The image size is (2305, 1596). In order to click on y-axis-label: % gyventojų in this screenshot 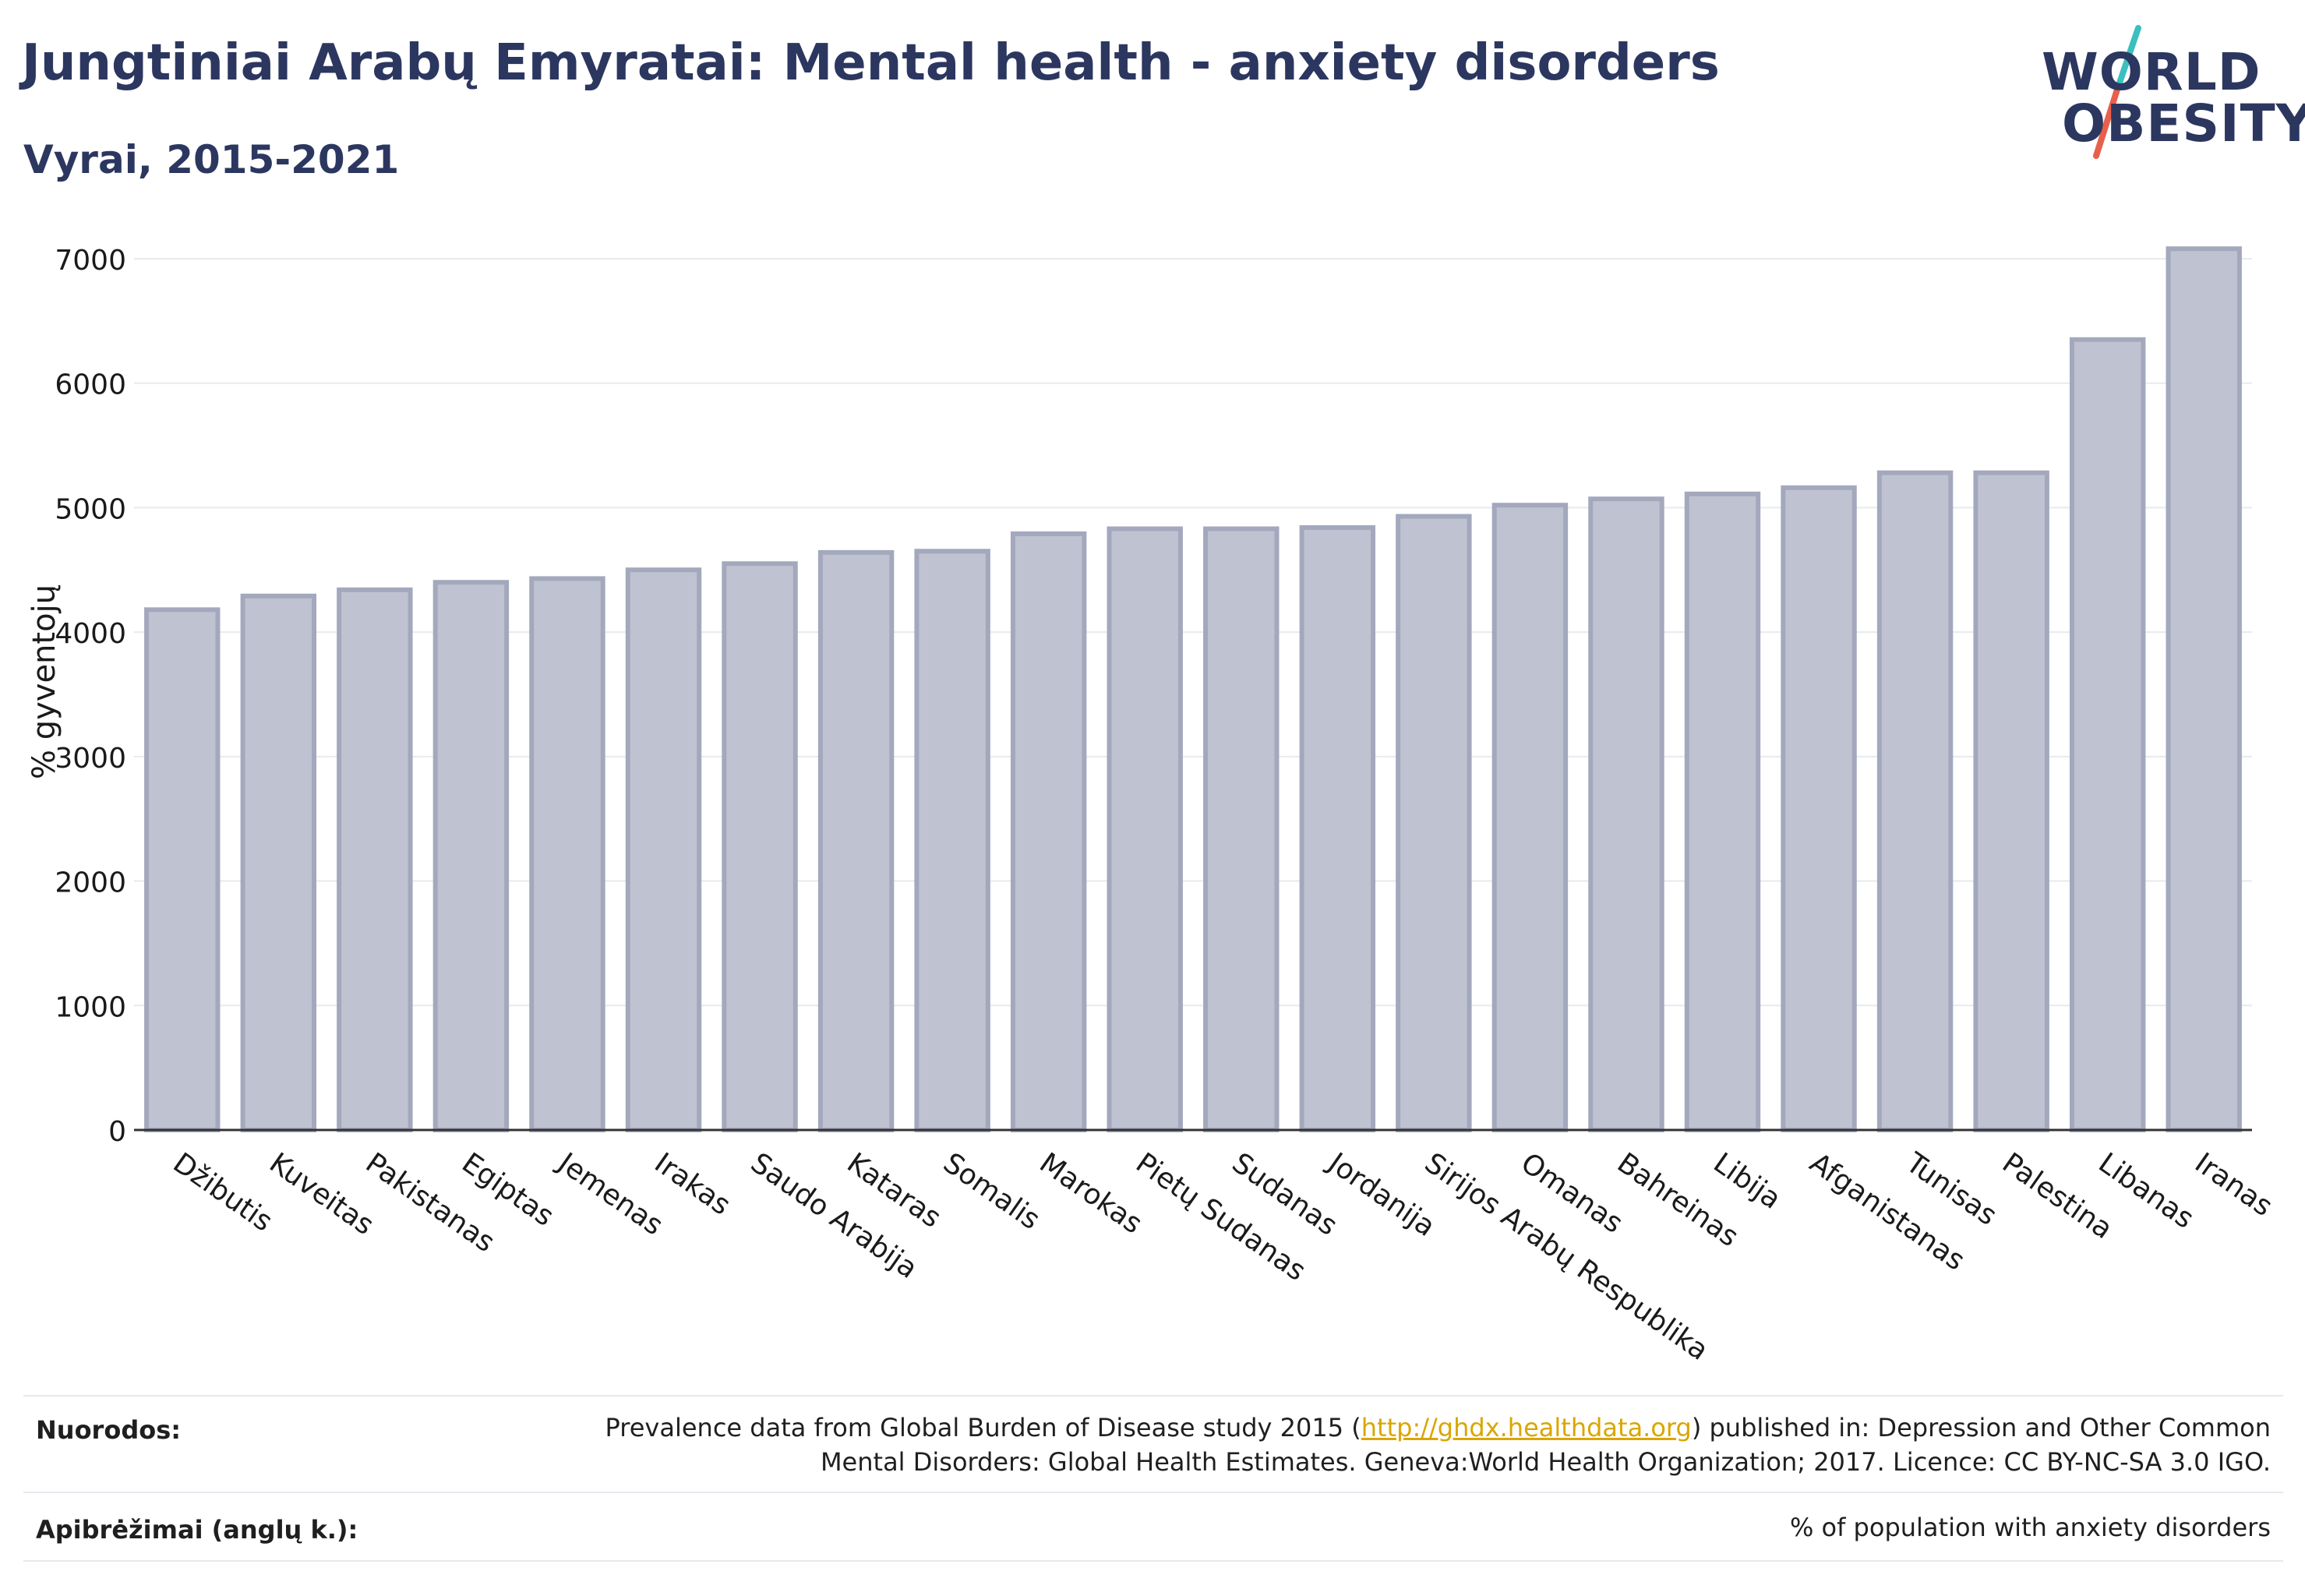, I will do `click(44, 681)`.